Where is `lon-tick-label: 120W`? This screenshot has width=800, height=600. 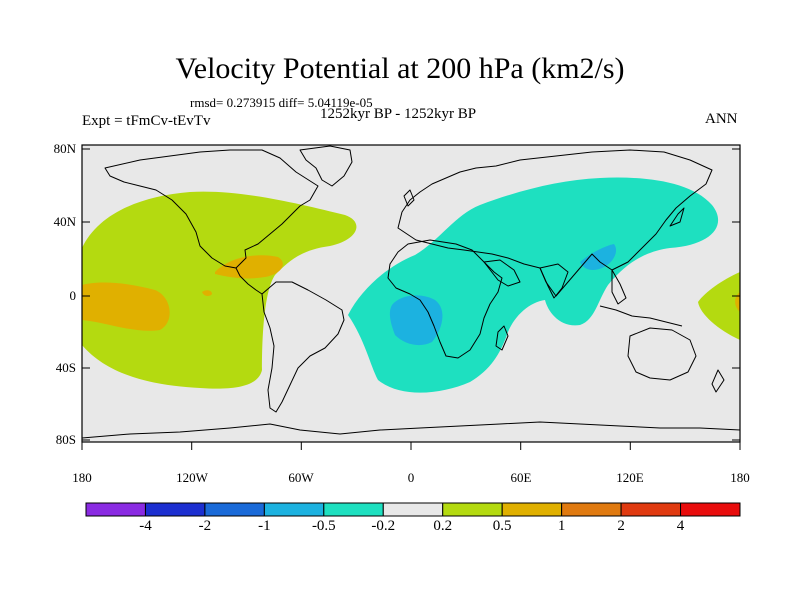 lon-tick-label: 120W is located at coordinates (192, 477).